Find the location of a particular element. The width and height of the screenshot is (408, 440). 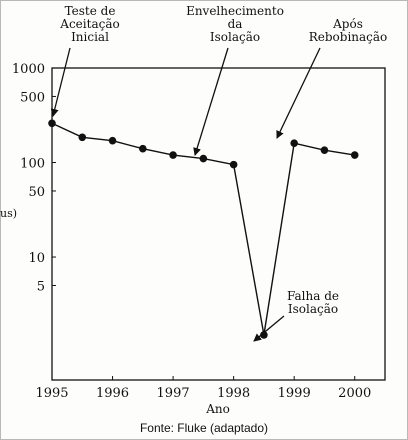

y-tick-label: 10 is located at coordinates (36, 258).